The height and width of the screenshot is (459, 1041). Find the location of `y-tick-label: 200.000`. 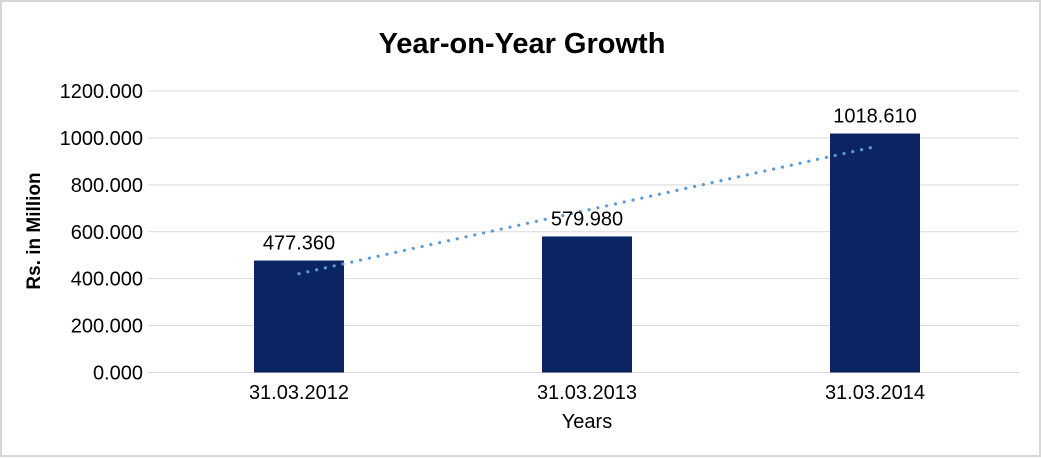

y-tick-label: 200.000 is located at coordinates (107, 327).